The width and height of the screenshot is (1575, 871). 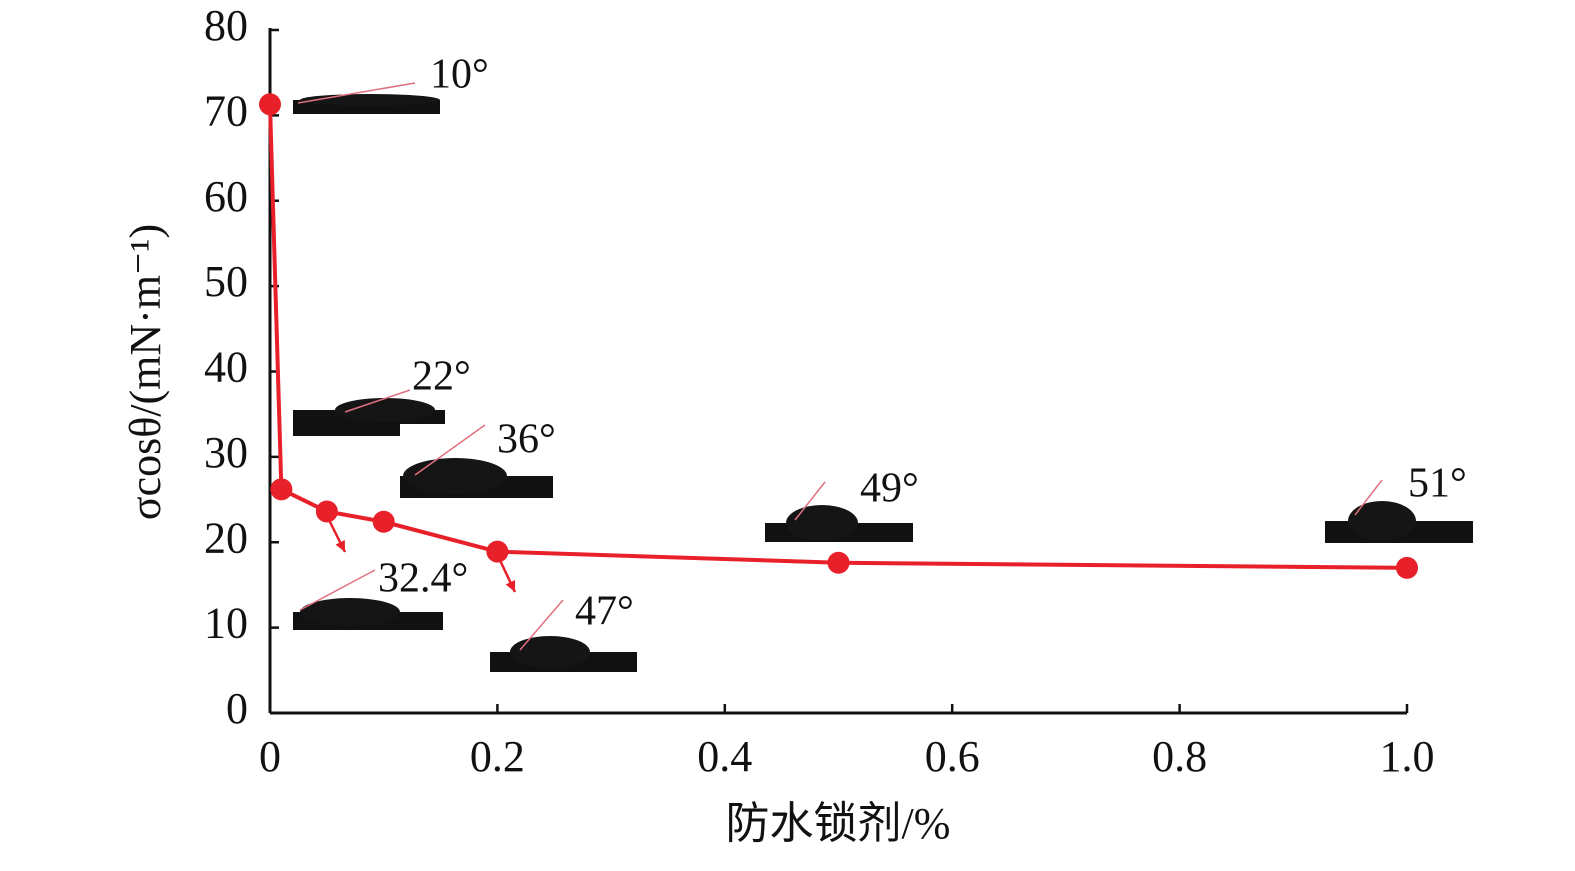 I want to click on annotation: 36°, so click(x=526, y=440).